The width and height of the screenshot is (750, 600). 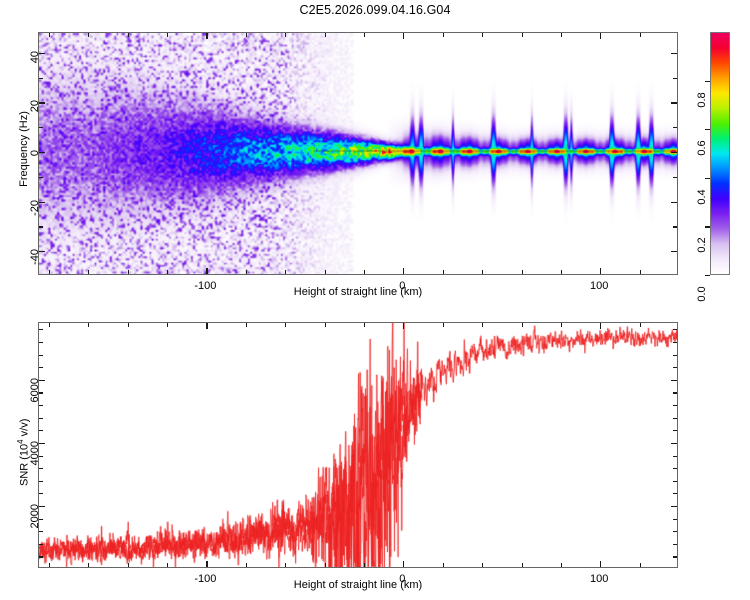 I want to click on x-tick-label: 100, so click(x=599, y=579).